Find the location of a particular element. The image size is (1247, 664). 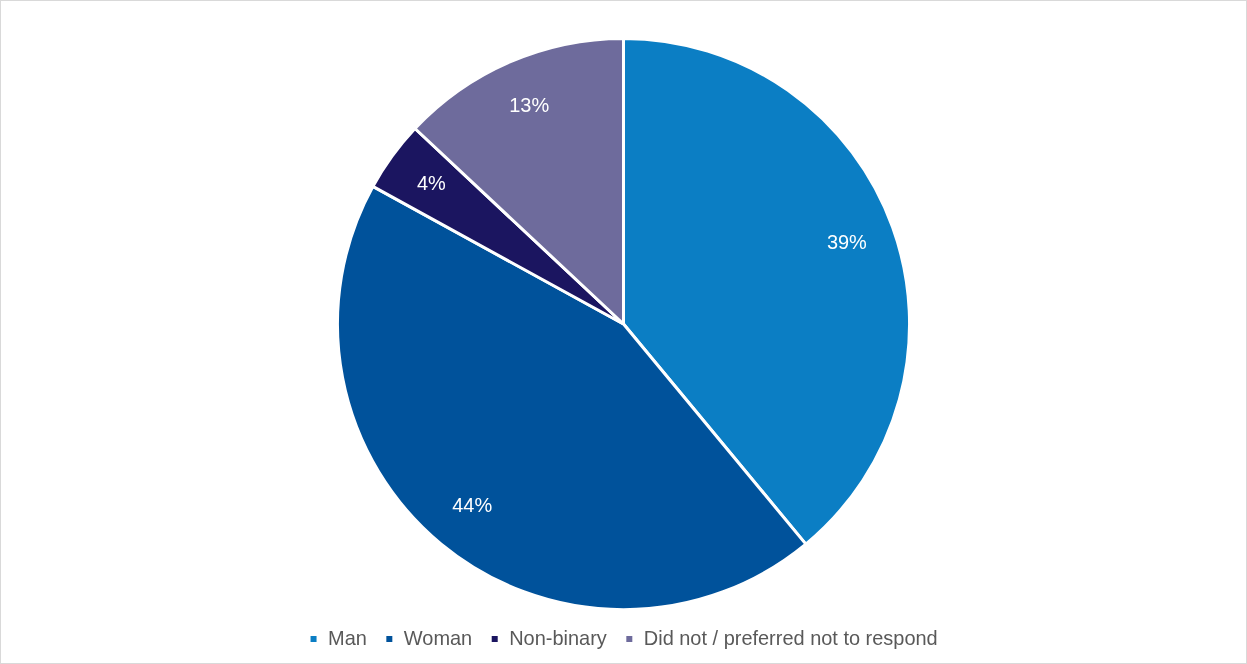

legend-label: Man is located at coordinates (347, 637).